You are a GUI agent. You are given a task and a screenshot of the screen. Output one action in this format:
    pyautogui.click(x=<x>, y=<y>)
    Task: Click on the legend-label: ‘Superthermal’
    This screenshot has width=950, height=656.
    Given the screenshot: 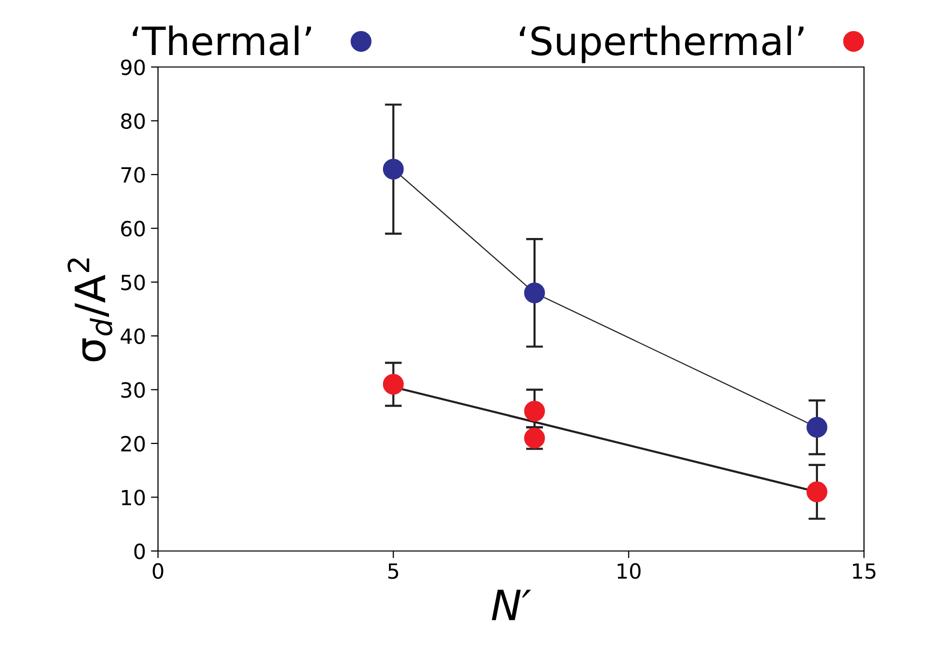 What is the action you would take?
    pyautogui.click(x=662, y=44)
    